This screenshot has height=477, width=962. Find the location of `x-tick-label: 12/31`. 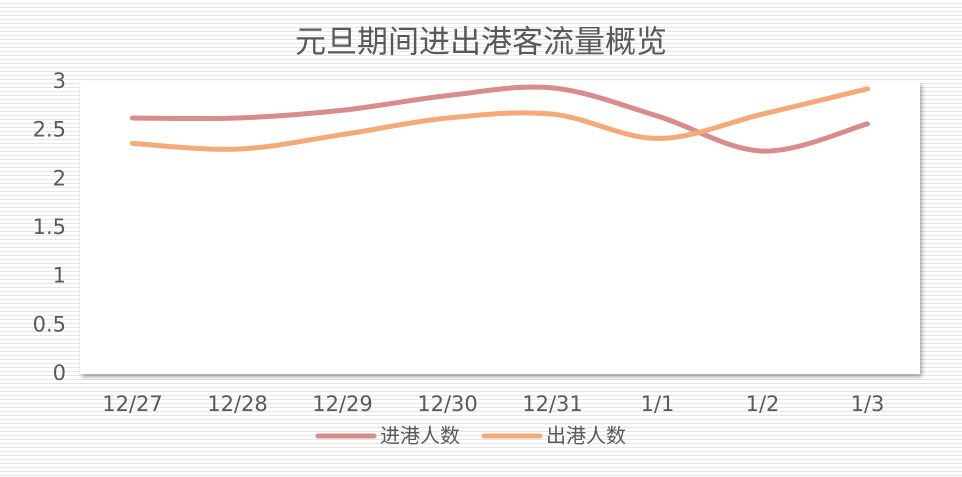

x-tick-label: 12/31 is located at coordinates (552, 404).